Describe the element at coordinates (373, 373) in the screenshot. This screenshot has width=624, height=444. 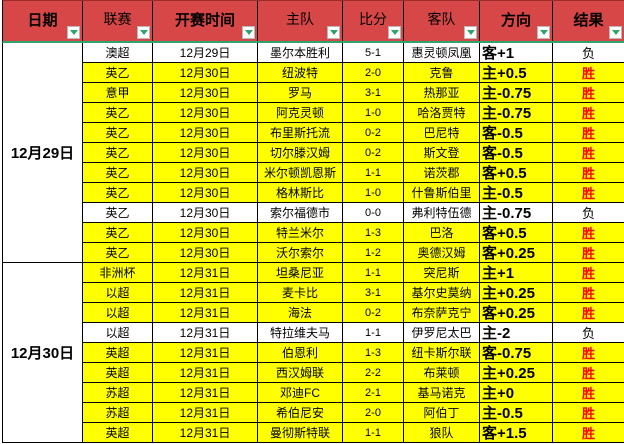
I see `score-cell: 2-2` at that location.